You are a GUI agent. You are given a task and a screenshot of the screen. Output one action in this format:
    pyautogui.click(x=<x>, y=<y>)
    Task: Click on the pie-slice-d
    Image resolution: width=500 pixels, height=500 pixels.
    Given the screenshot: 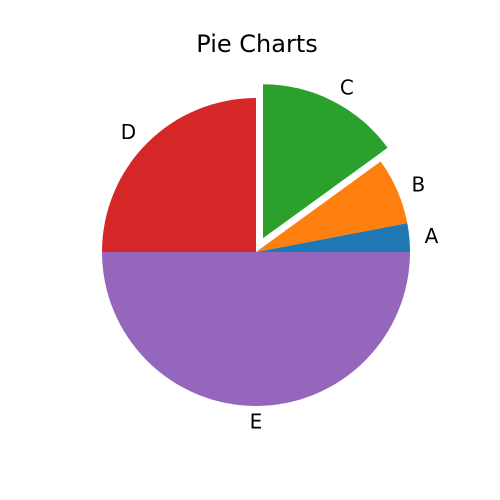 What is the action you would take?
    pyautogui.click(x=179, y=175)
    